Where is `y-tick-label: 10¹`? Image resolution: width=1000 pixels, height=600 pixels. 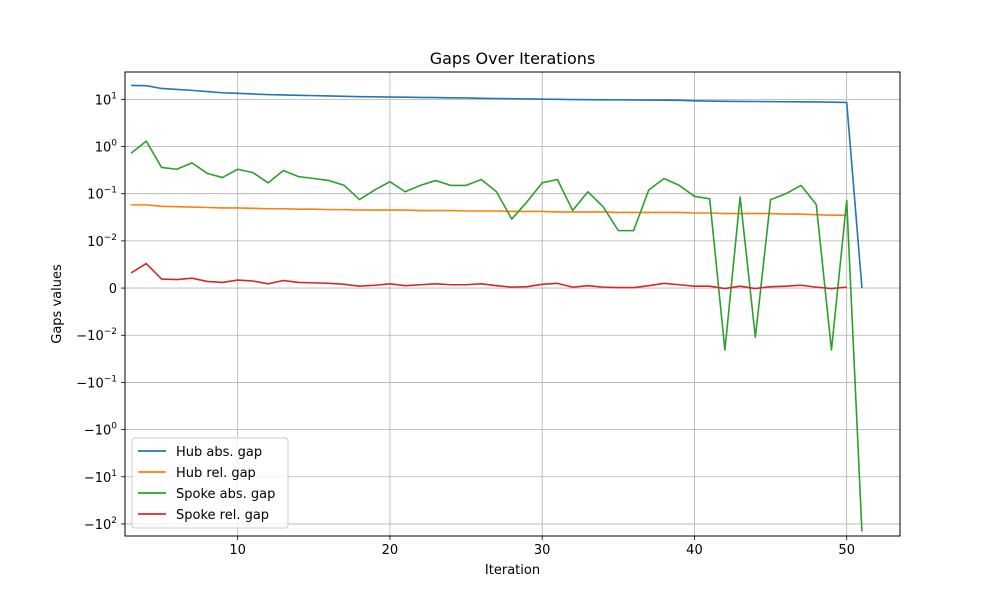 y-tick-label: 10¹ is located at coordinates (106, 99).